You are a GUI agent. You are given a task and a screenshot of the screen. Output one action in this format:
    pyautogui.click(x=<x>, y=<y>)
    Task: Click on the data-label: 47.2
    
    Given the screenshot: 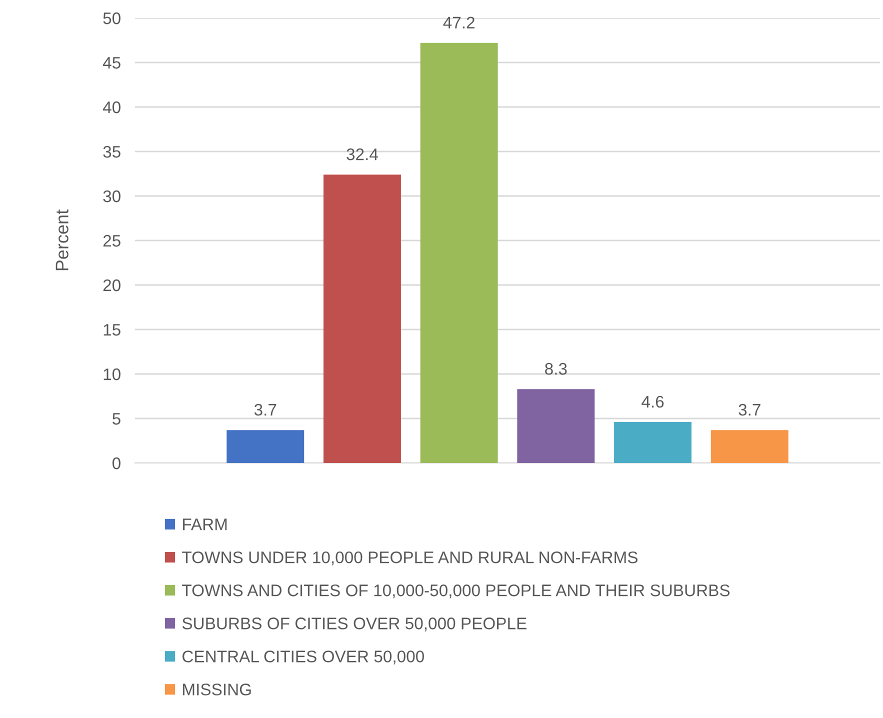 What is the action you would take?
    pyautogui.click(x=458, y=22)
    